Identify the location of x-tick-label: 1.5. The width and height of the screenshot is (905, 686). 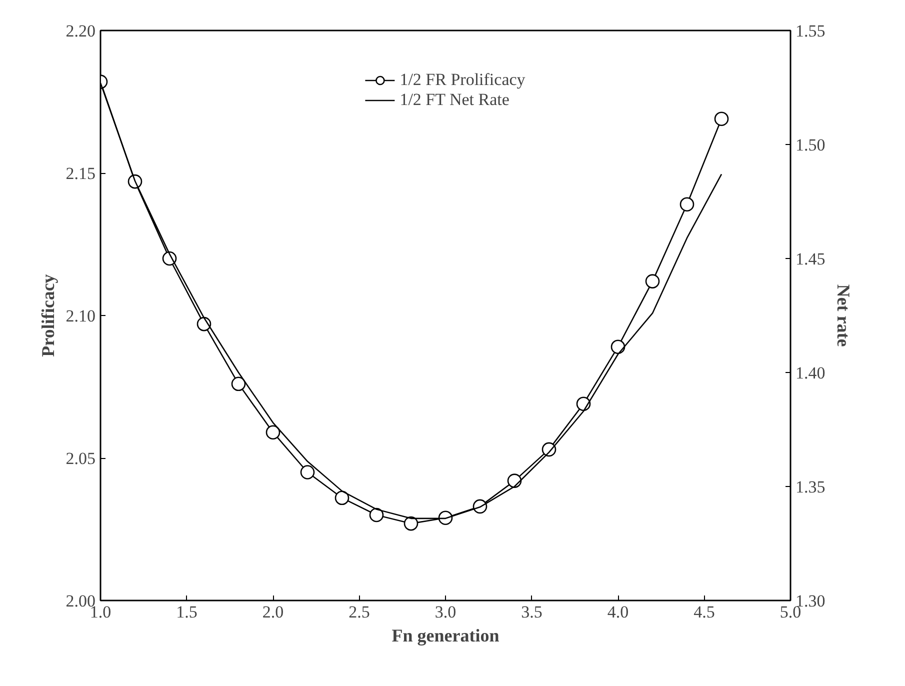
(187, 612).